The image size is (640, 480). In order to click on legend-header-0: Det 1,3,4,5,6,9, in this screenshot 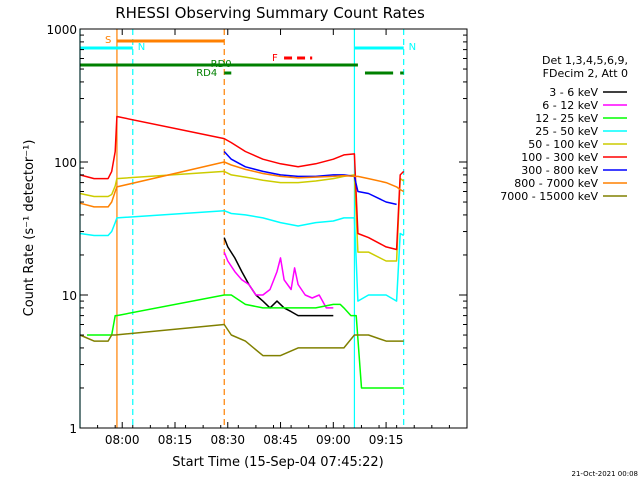, I will do `click(585, 60)`.